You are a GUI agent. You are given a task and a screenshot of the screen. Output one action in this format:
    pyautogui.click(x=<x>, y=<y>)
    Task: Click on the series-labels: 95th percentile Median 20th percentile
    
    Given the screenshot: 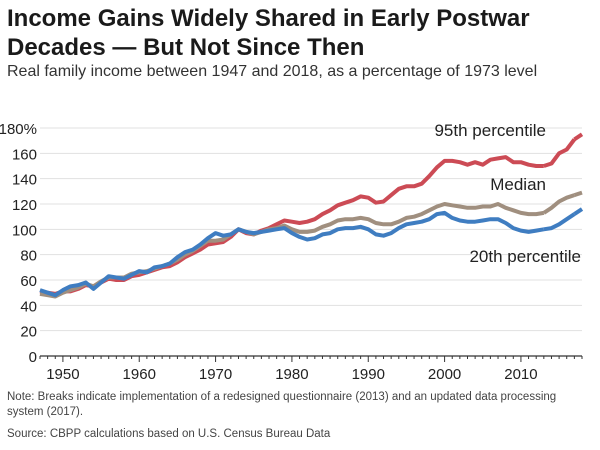 What is the action you would take?
    pyautogui.click(x=507, y=193)
    